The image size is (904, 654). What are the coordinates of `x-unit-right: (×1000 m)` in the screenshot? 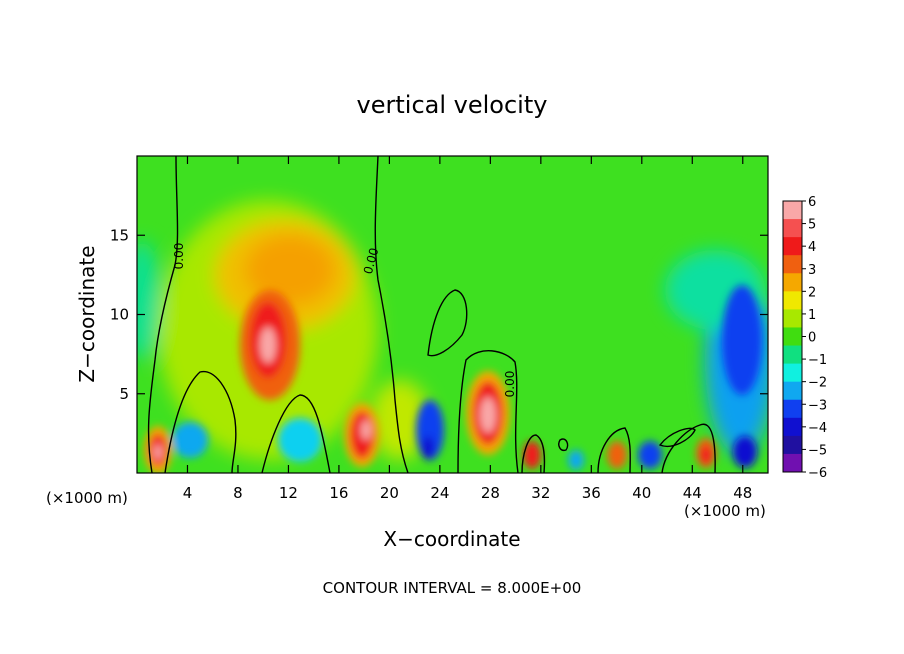 It's located at (725, 511).